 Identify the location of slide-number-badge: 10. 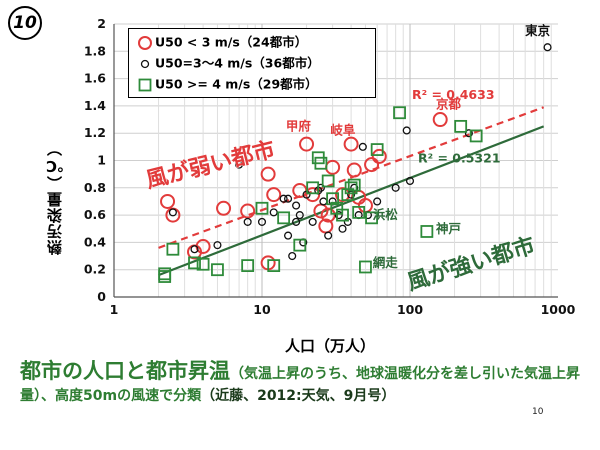
(25, 23).